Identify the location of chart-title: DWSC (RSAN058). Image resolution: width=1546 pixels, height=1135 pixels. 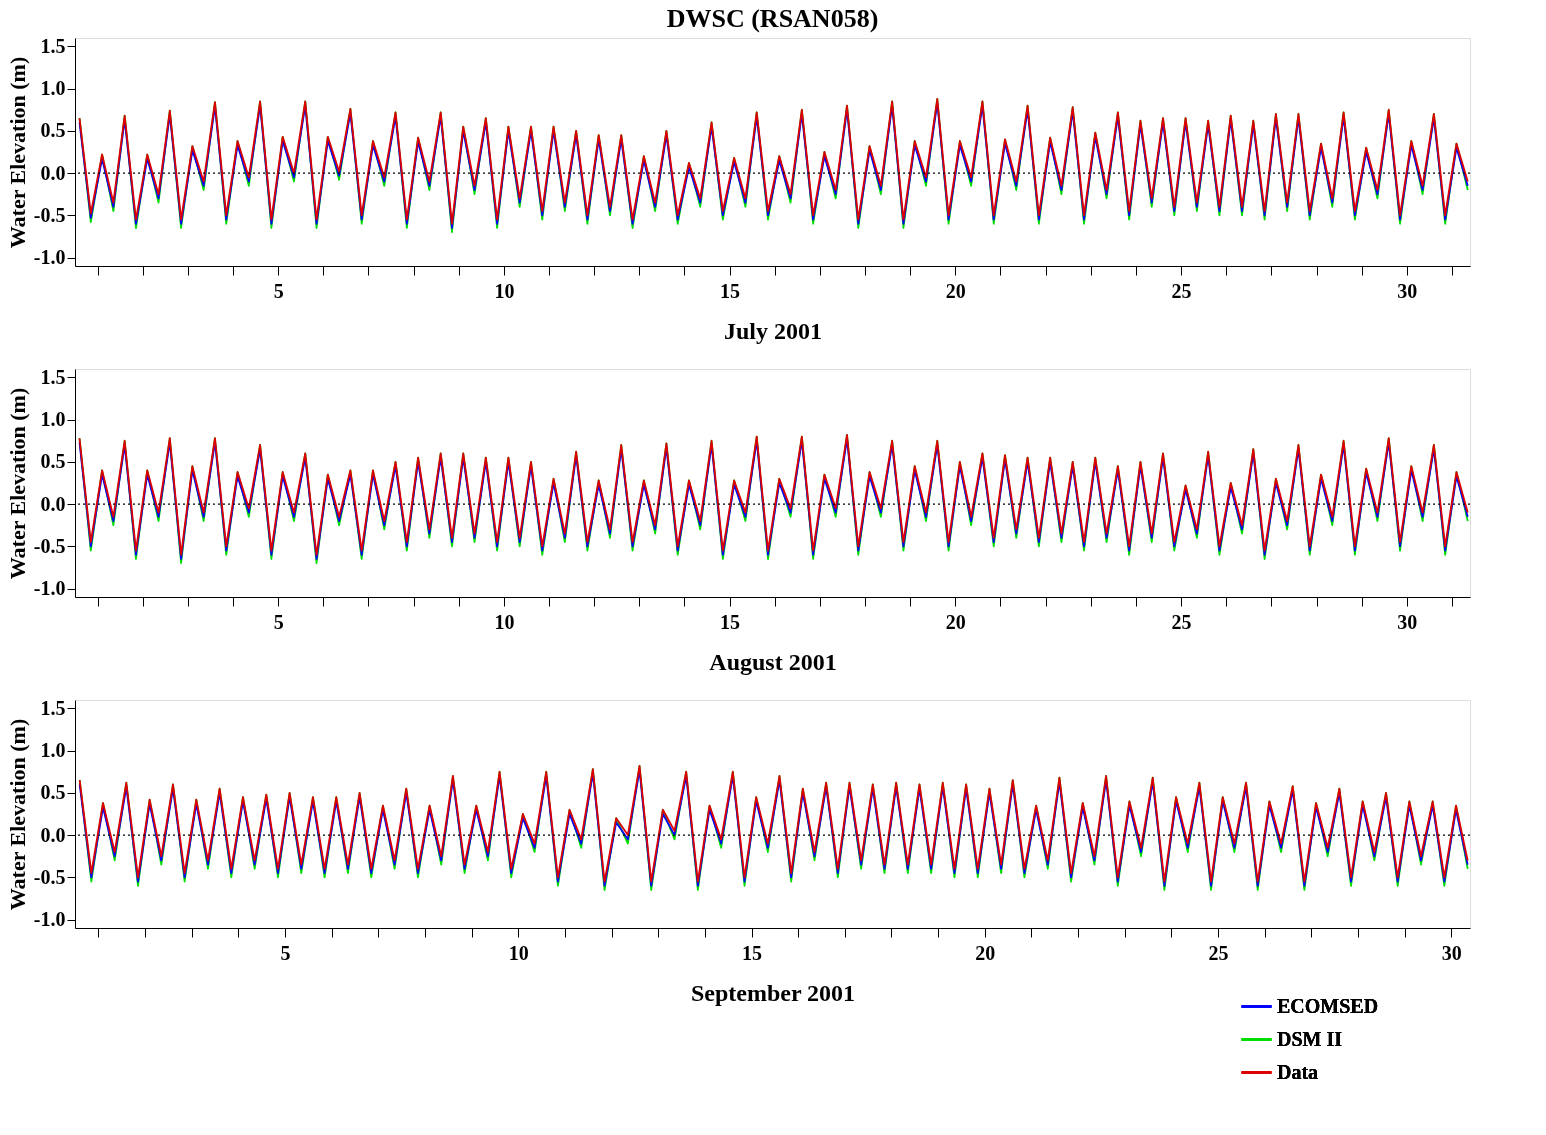
(772, 19).